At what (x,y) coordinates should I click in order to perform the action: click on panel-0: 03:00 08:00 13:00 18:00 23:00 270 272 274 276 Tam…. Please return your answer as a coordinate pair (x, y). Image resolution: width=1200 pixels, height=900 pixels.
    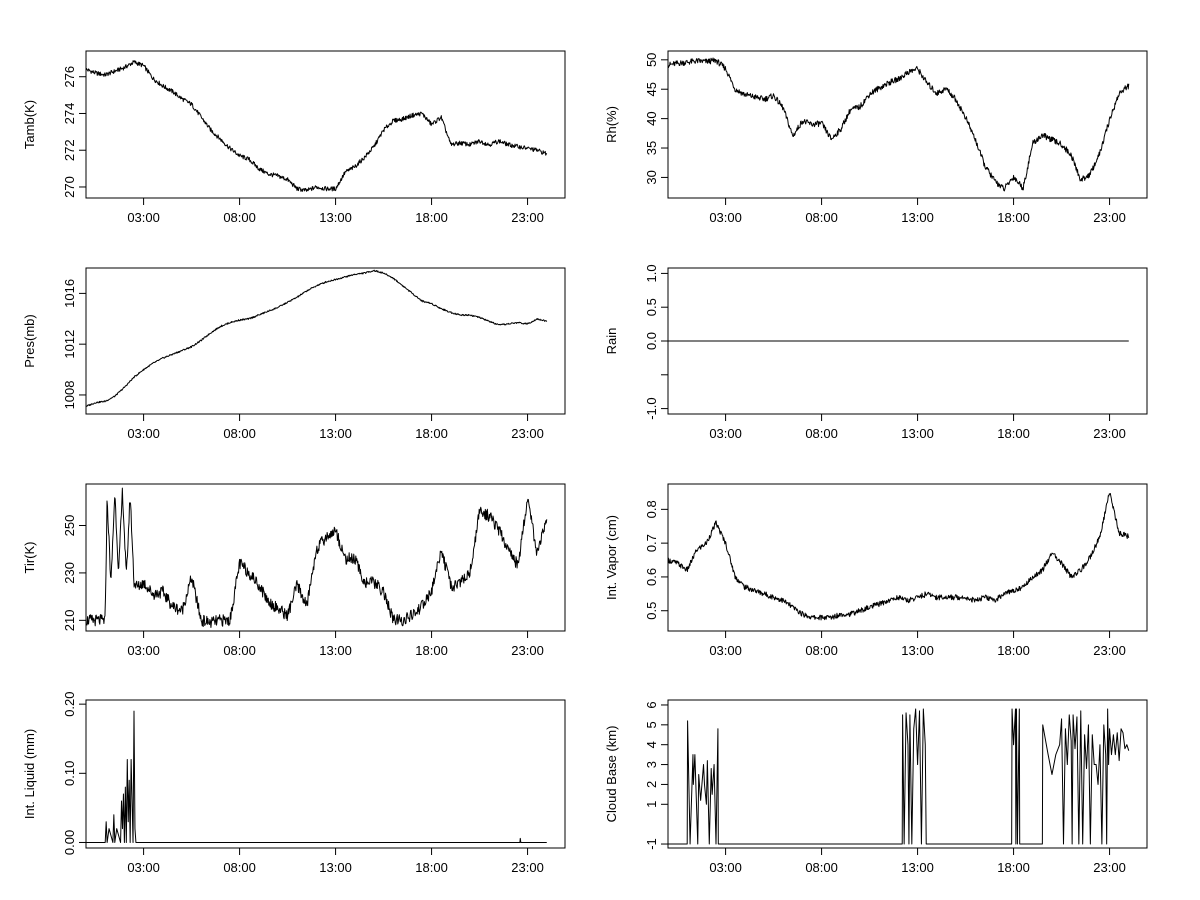
    Looking at the image, I should click on (294, 137).